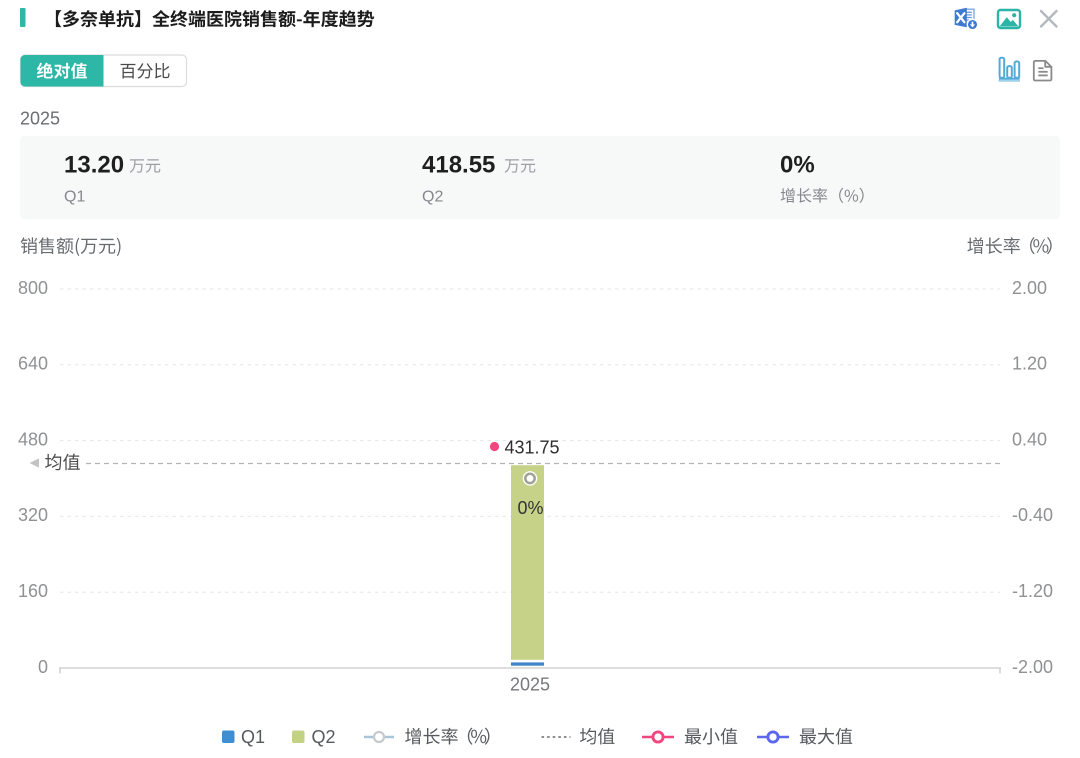  What do you see at coordinates (33, 591) in the screenshot?
I see `svg-text: 160` at bounding box center [33, 591].